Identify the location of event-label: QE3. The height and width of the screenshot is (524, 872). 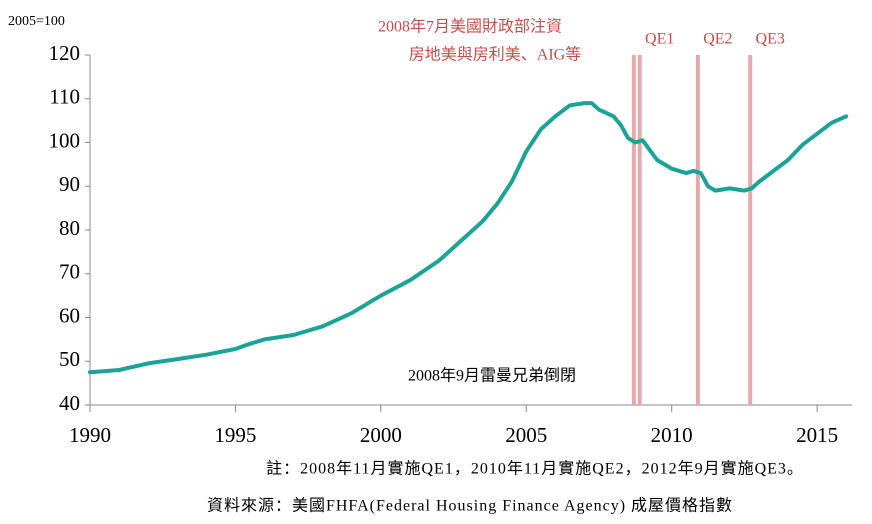
(770, 39).